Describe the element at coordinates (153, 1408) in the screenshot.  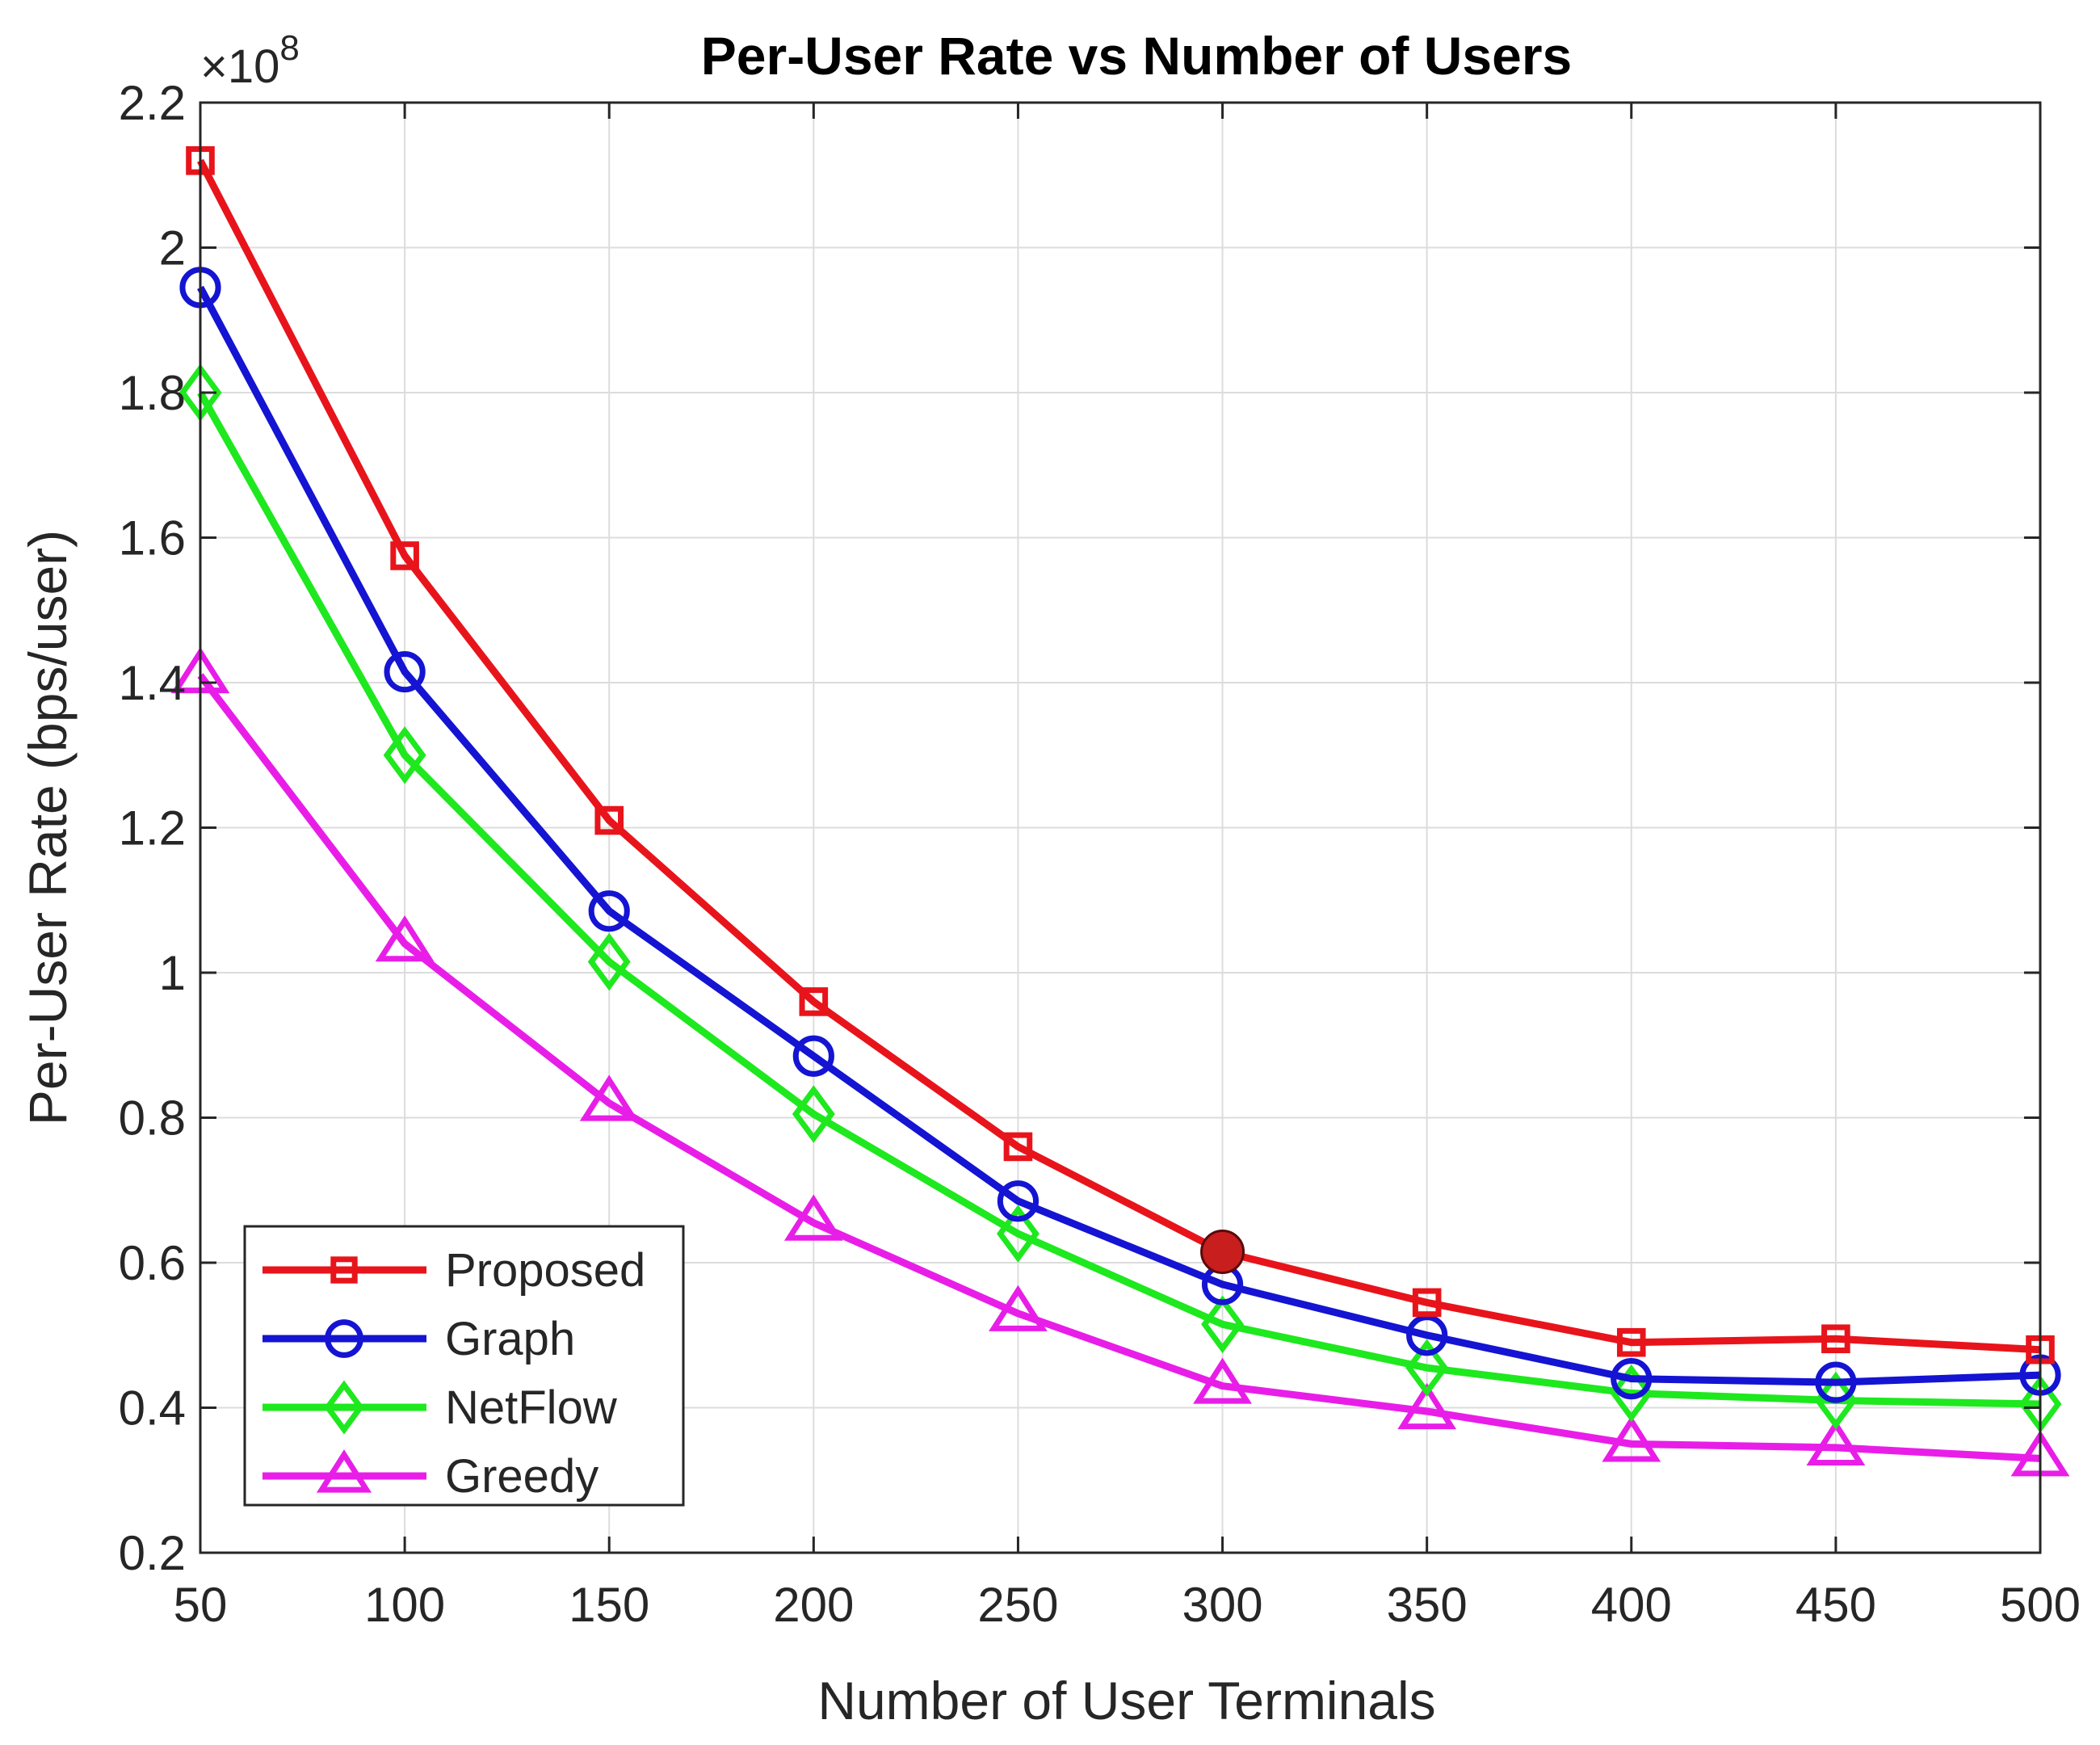
I see `y-tick-label: 0.4` at that location.